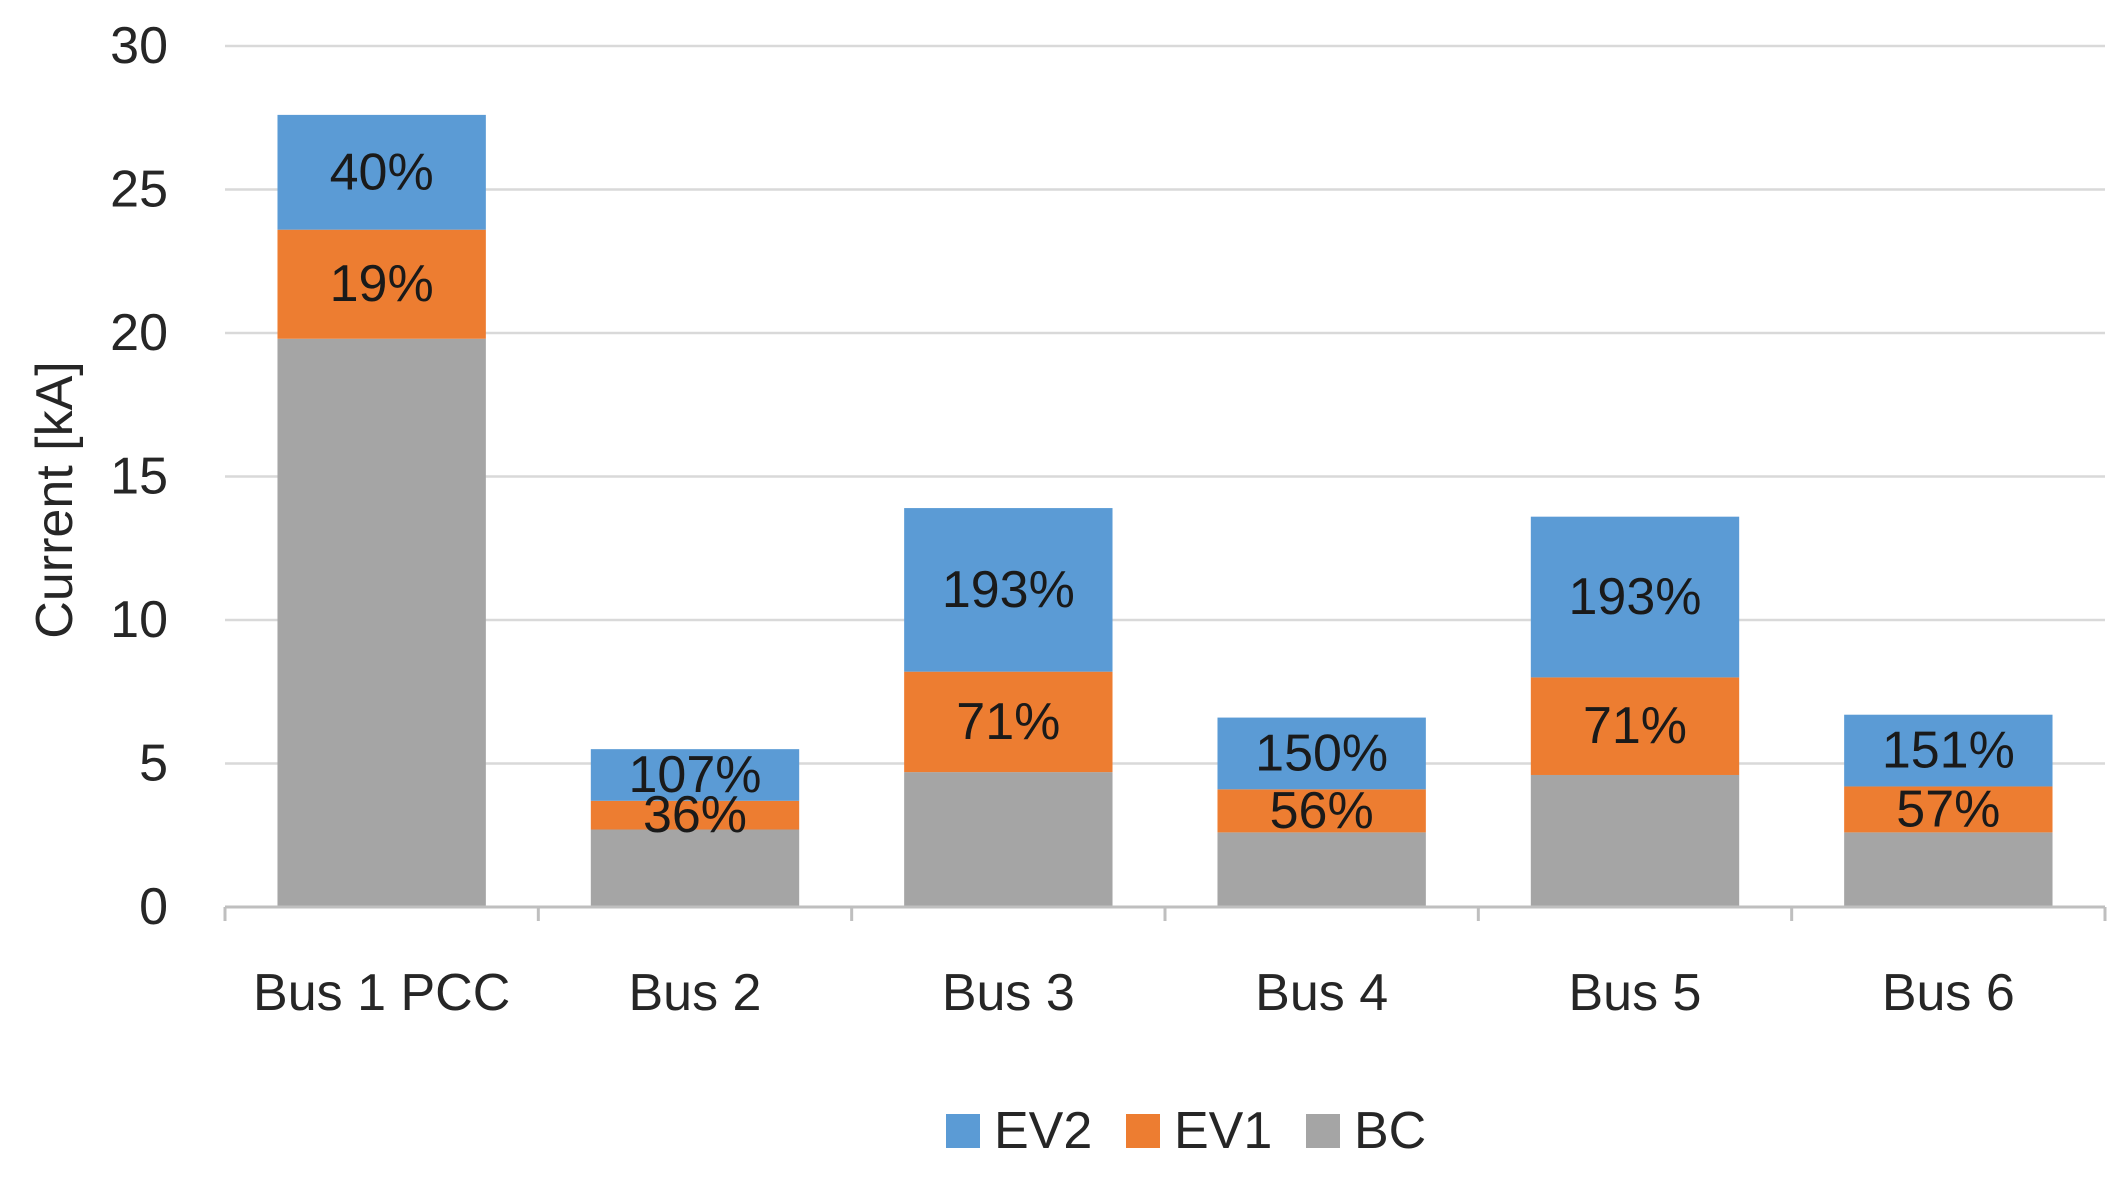  I want to click on data-label-ev1: 36%, so click(695, 815).